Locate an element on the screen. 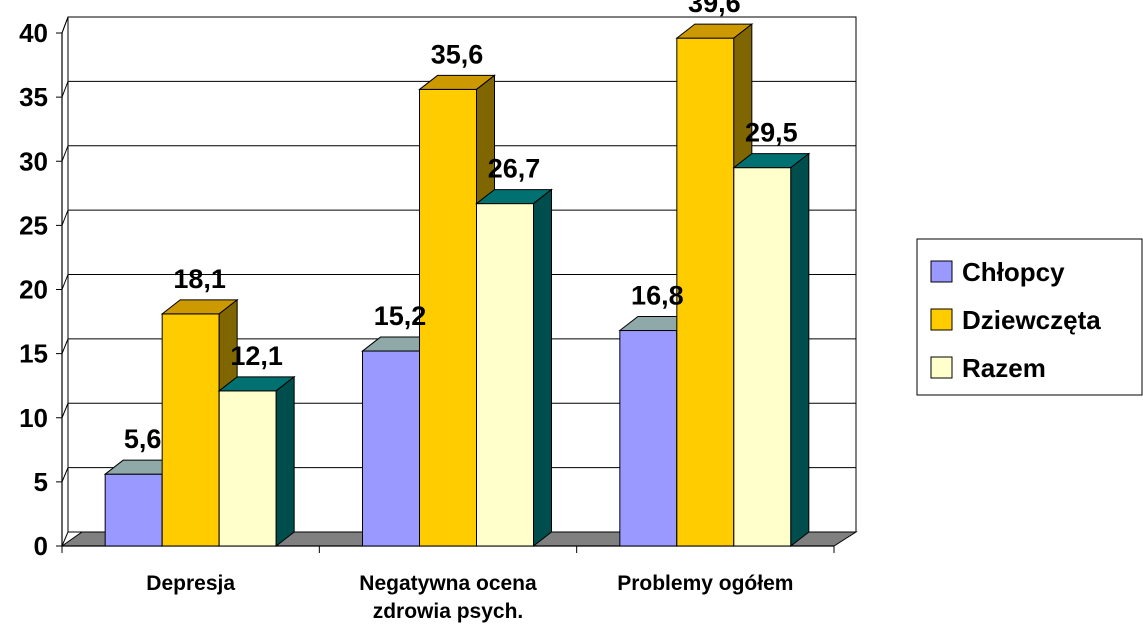  data-label: 26,7 is located at coordinates (514, 169).